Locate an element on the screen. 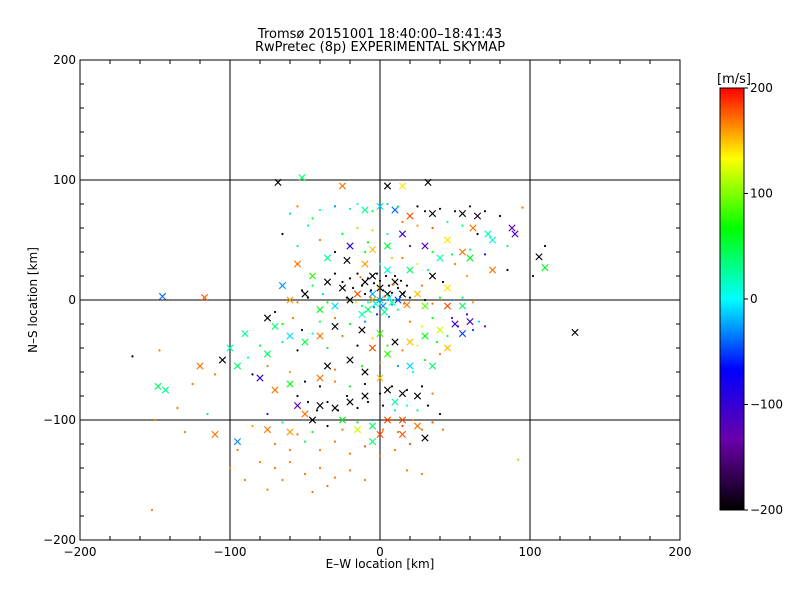  chart-title: Tromsø 20151001 18:40:00–18:41:43 is located at coordinates (379, 34).